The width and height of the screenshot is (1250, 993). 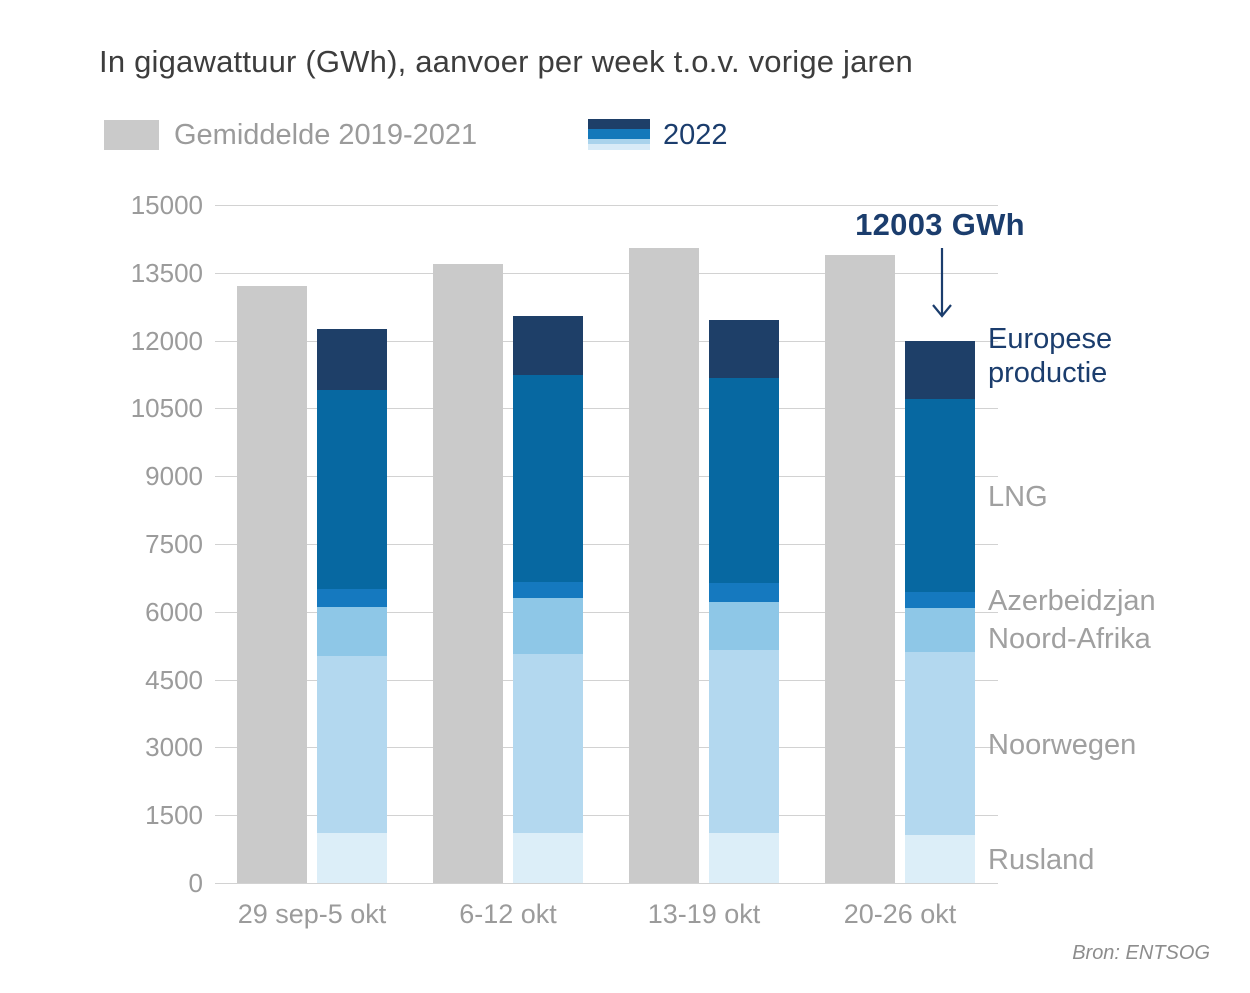 What do you see at coordinates (940, 859) in the screenshot?
I see `bar-2022-20-26 okt-segment-rusland` at bounding box center [940, 859].